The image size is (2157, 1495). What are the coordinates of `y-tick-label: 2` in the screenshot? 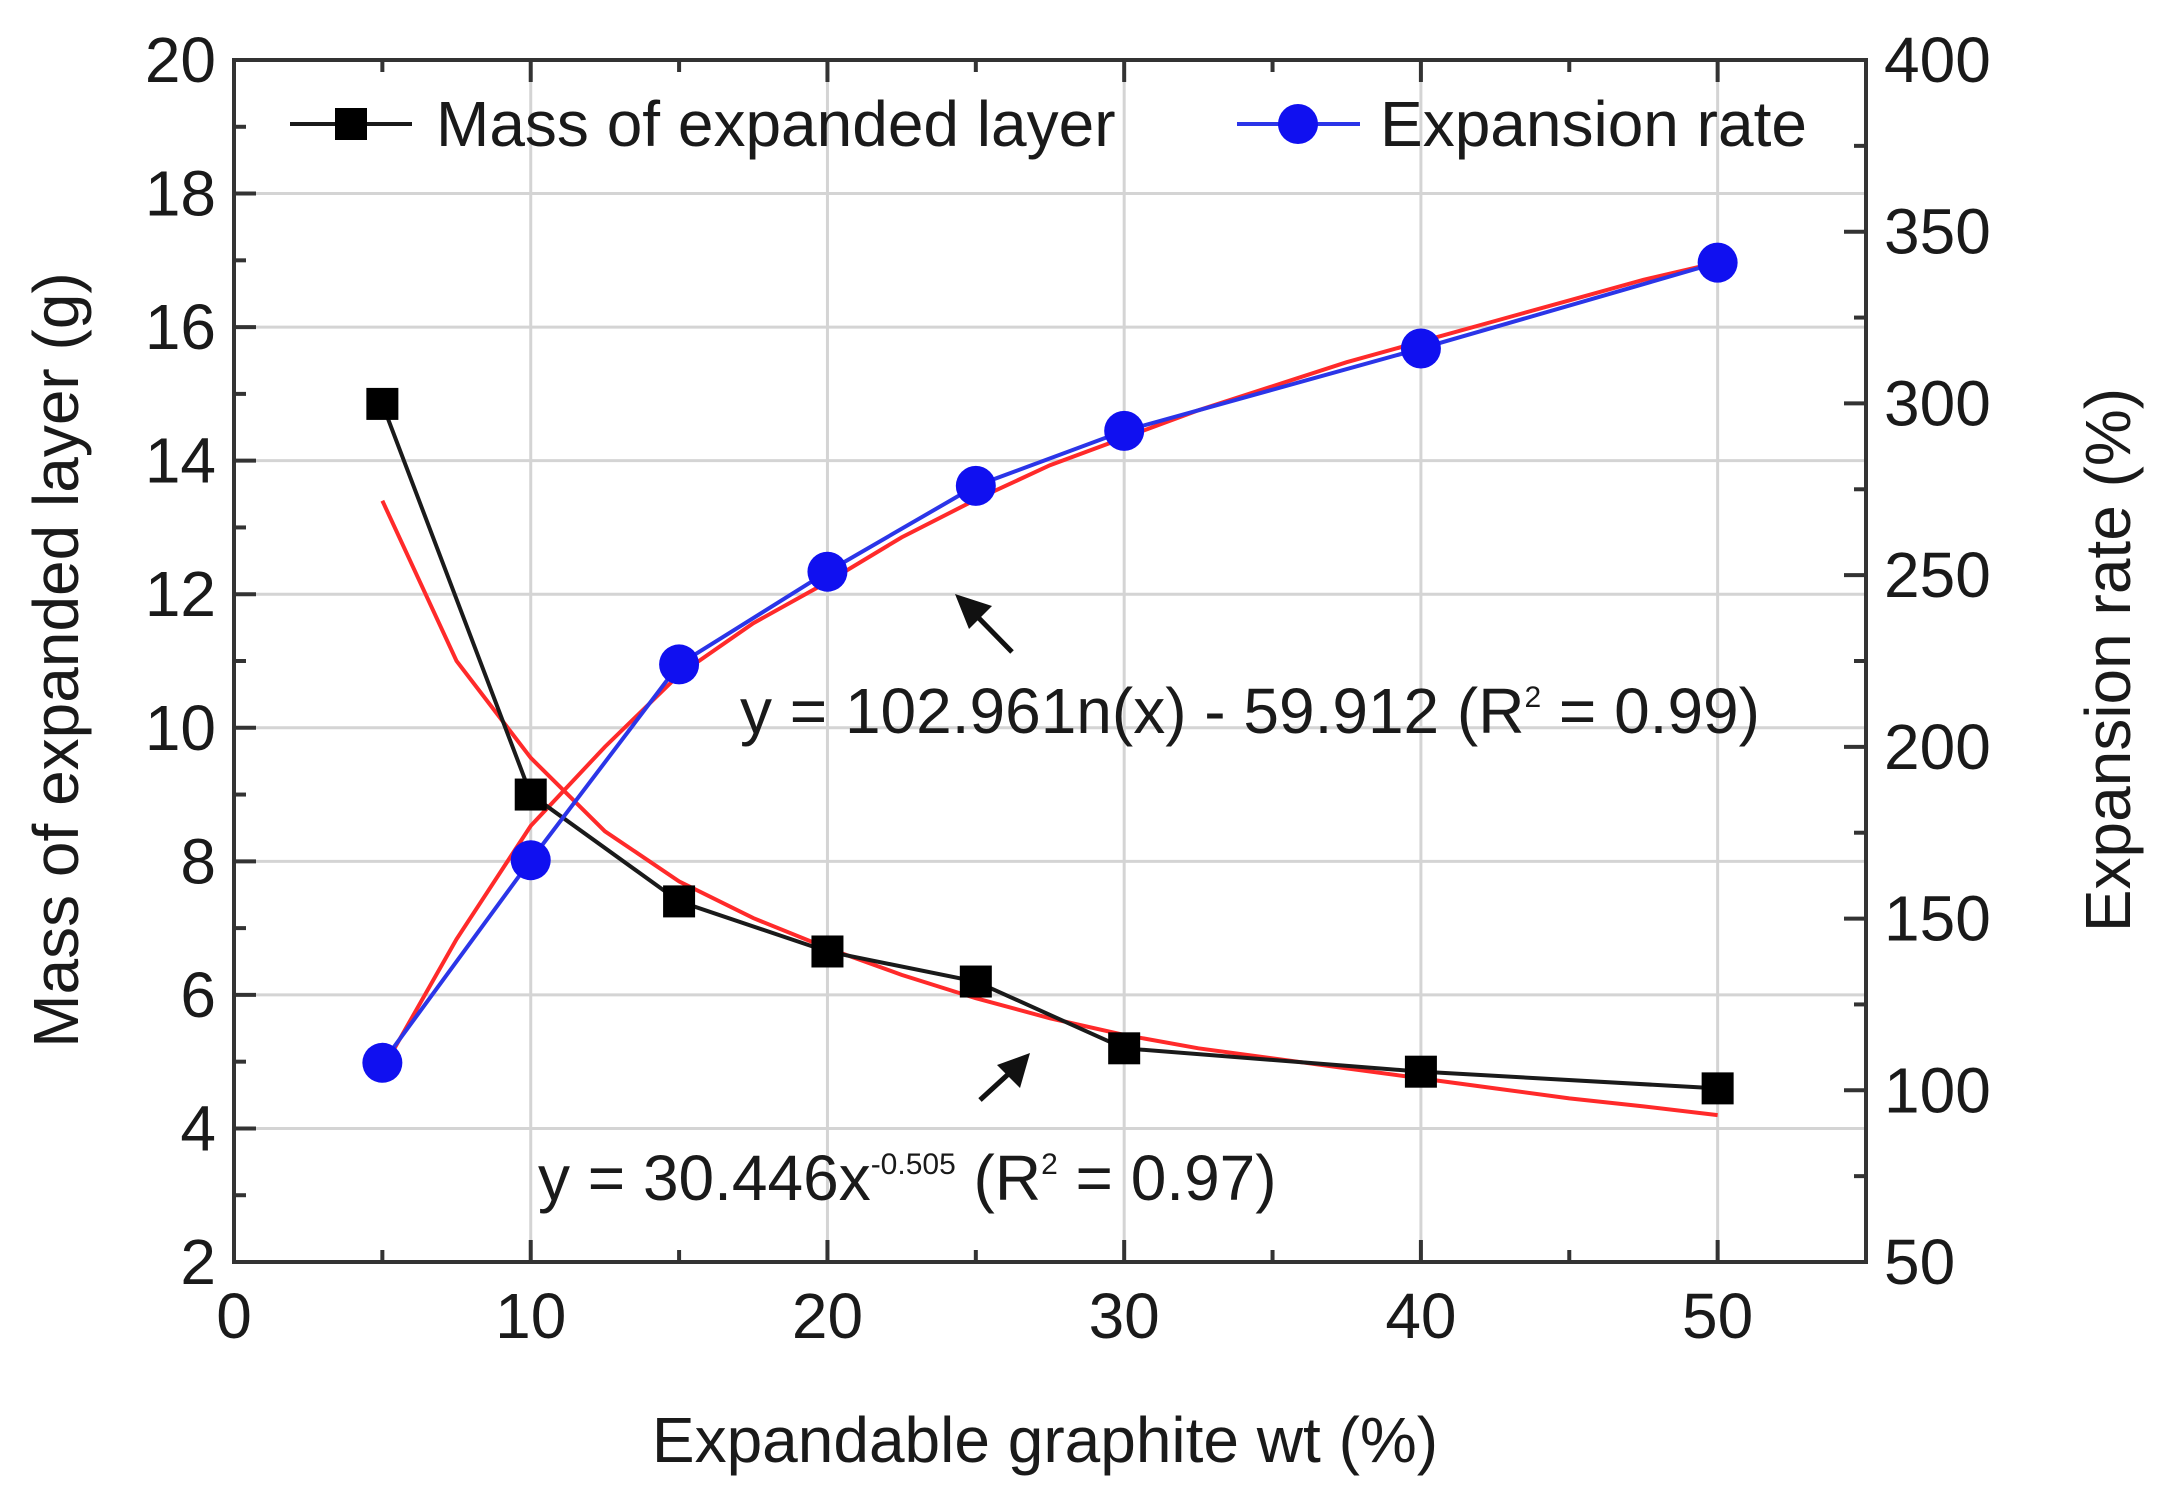 It's located at (198, 1262).